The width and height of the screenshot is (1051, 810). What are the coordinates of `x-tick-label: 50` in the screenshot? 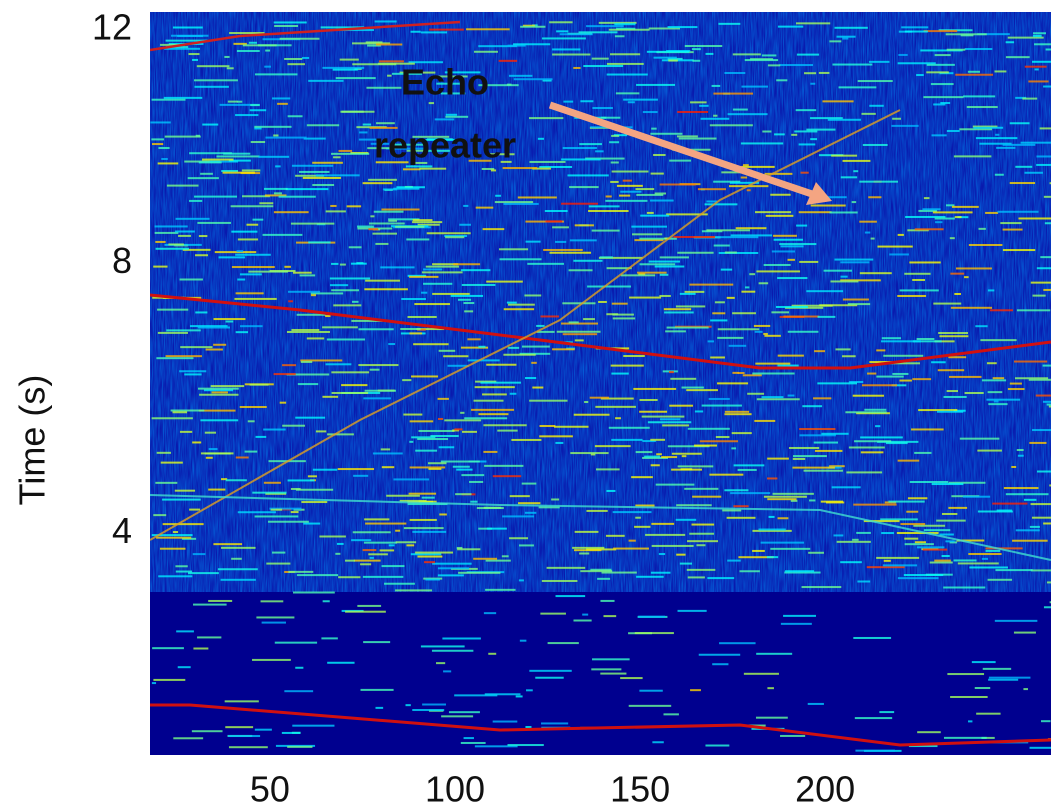 It's located at (270, 789).